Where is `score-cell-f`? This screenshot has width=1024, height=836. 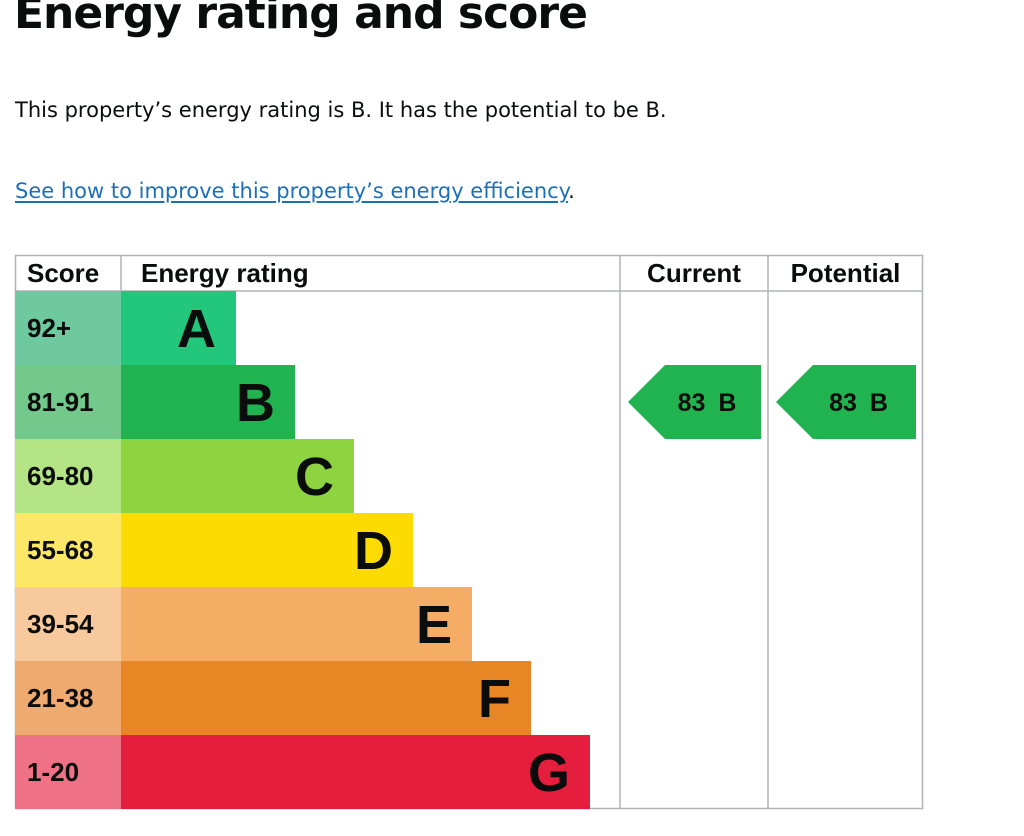 score-cell-f is located at coordinates (68, 698).